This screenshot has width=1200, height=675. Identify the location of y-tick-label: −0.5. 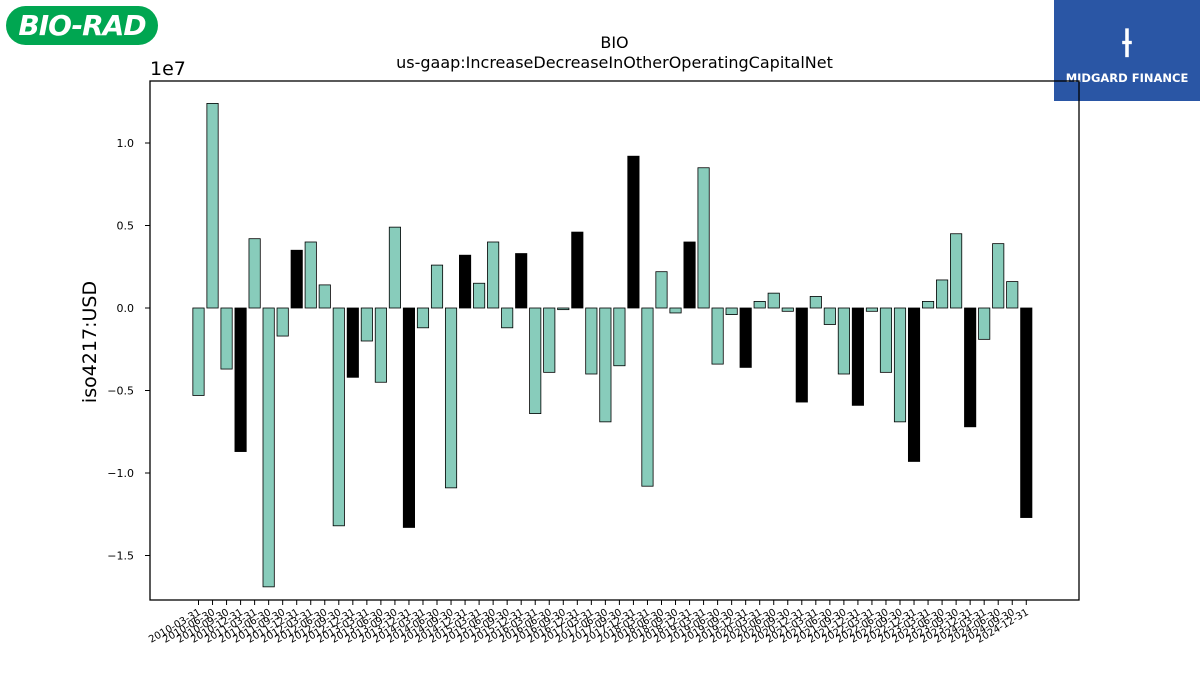
(120, 391).